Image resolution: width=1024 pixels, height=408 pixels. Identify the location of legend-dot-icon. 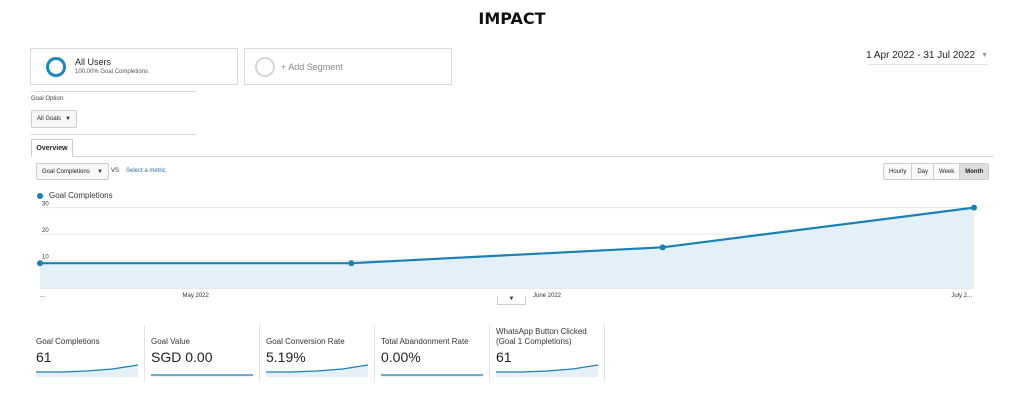
(40, 195).